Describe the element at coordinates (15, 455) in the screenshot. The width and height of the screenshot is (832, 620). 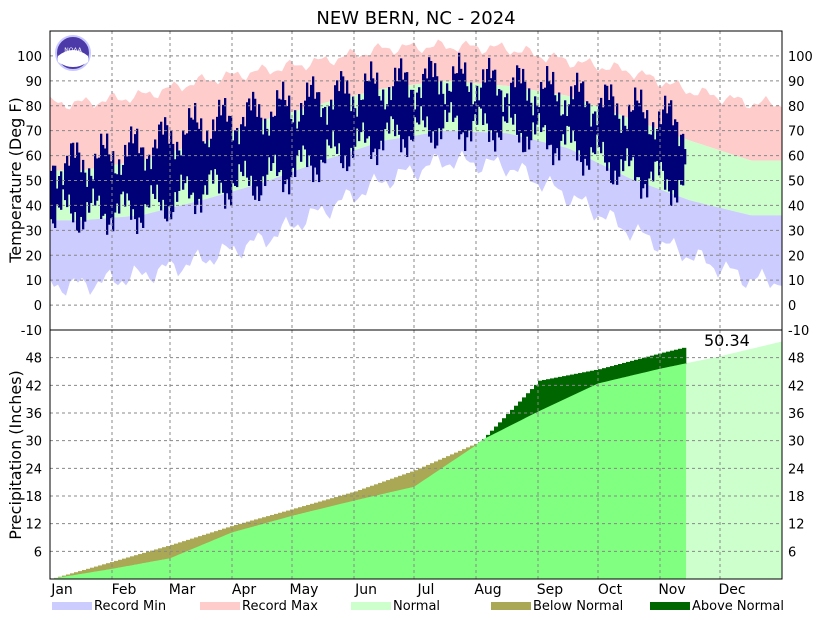
I see `precipitation-axis-label: Precipitation (Inches)` at that location.